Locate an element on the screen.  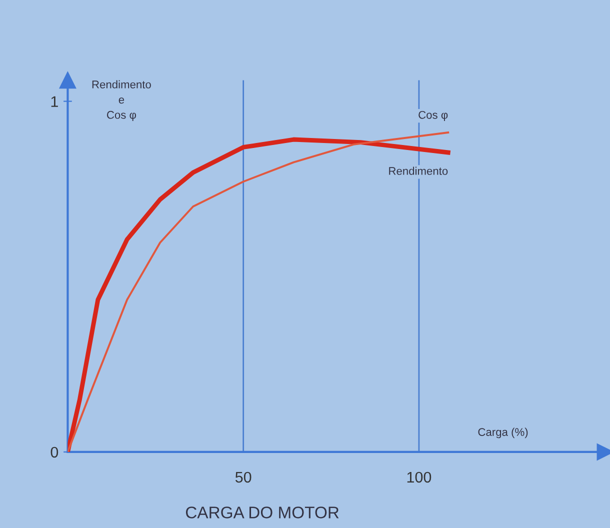
y-tick-label: 0 is located at coordinates (54, 452).